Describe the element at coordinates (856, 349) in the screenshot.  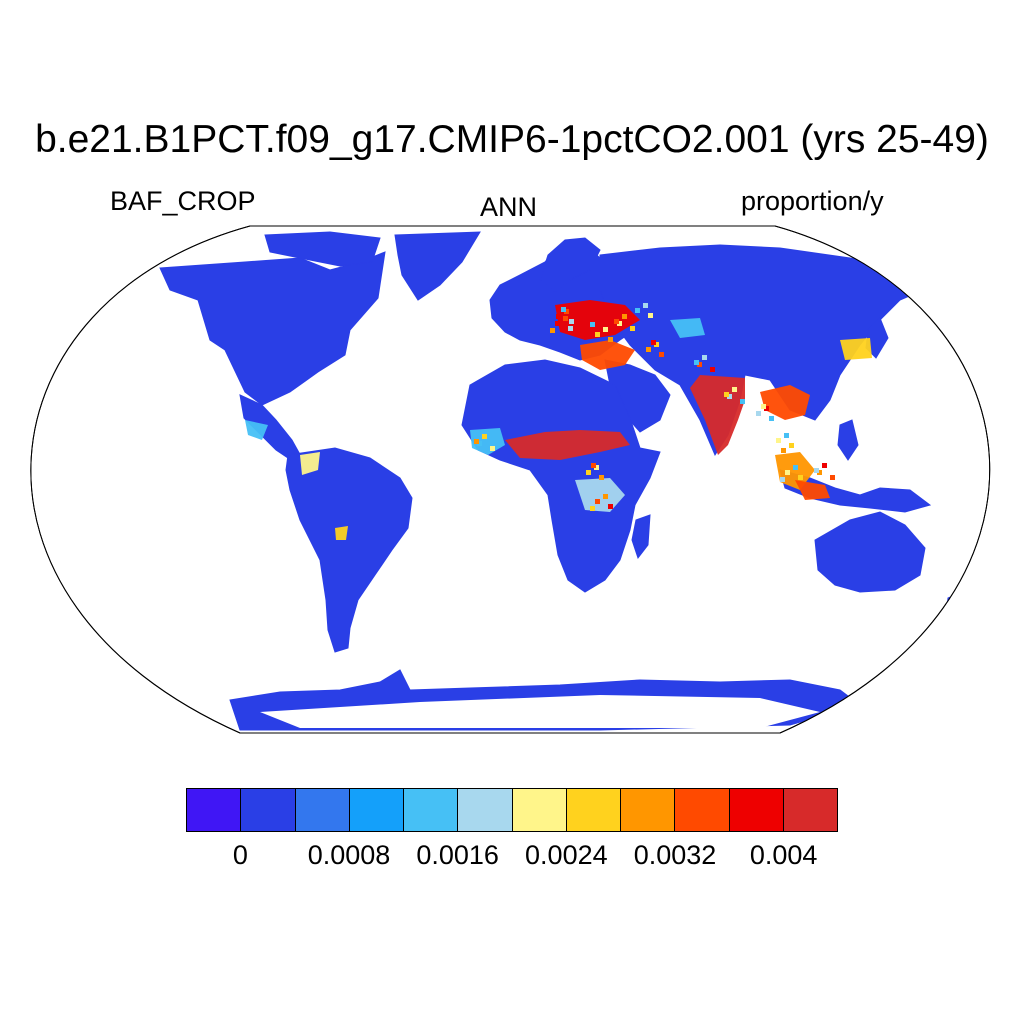
I see `hotspot-korea` at that location.